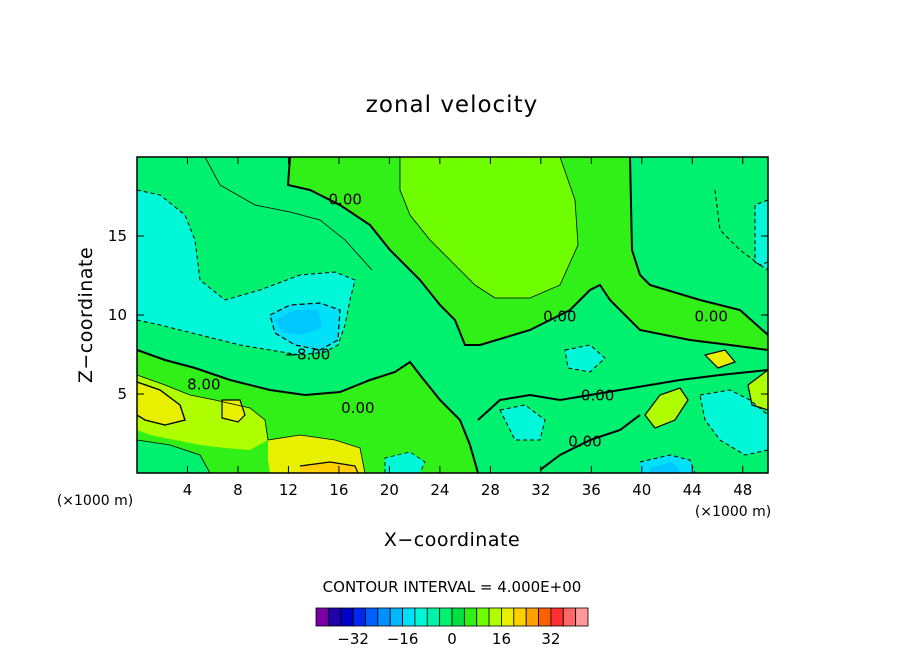 The width and height of the screenshot is (904, 654). What do you see at coordinates (698, 246) in the screenshot?
I see `contour-zero-right-vertical` at bounding box center [698, 246].